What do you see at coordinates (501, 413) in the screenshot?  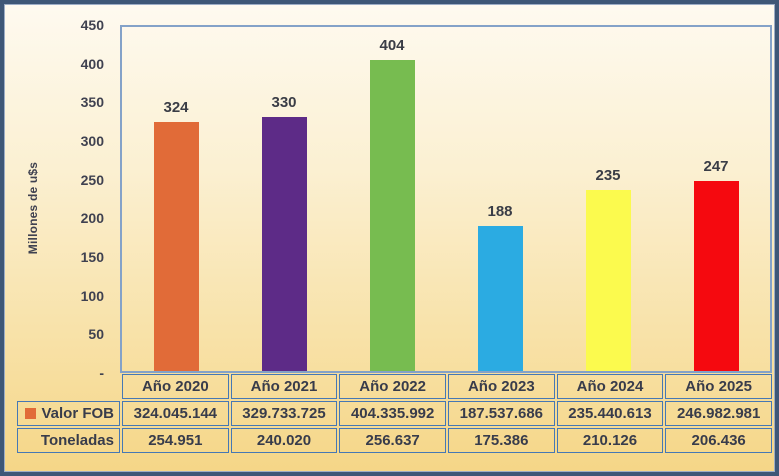 I see `table-cell-valor-fob-ano-2023: 187.537.686` at bounding box center [501, 413].